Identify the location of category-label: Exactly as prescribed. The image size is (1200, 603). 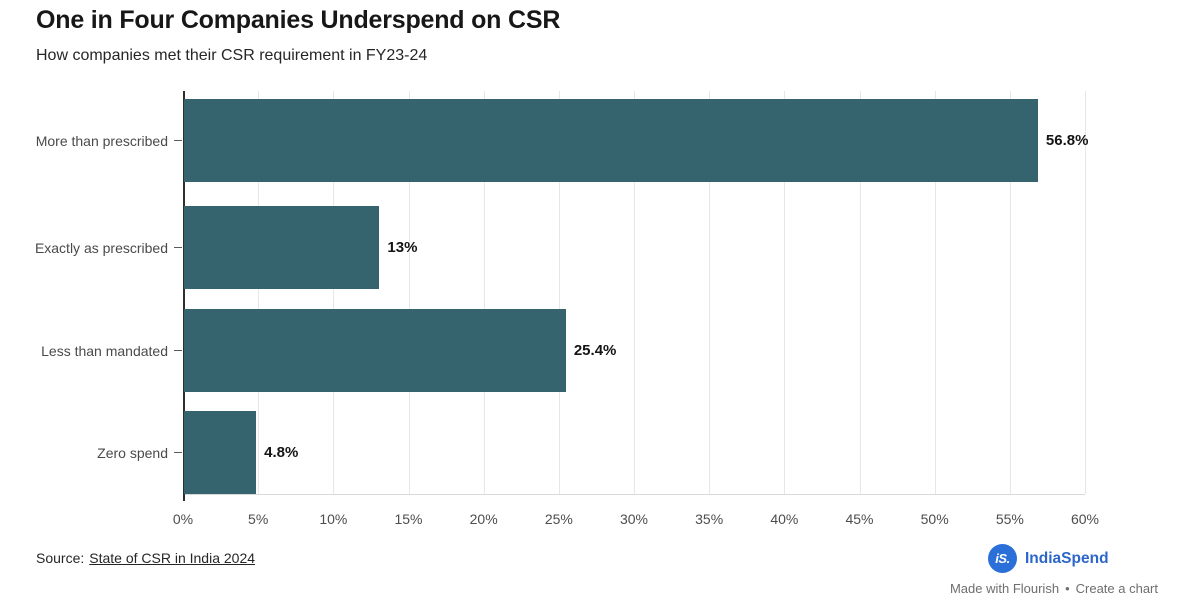
(101, 247).